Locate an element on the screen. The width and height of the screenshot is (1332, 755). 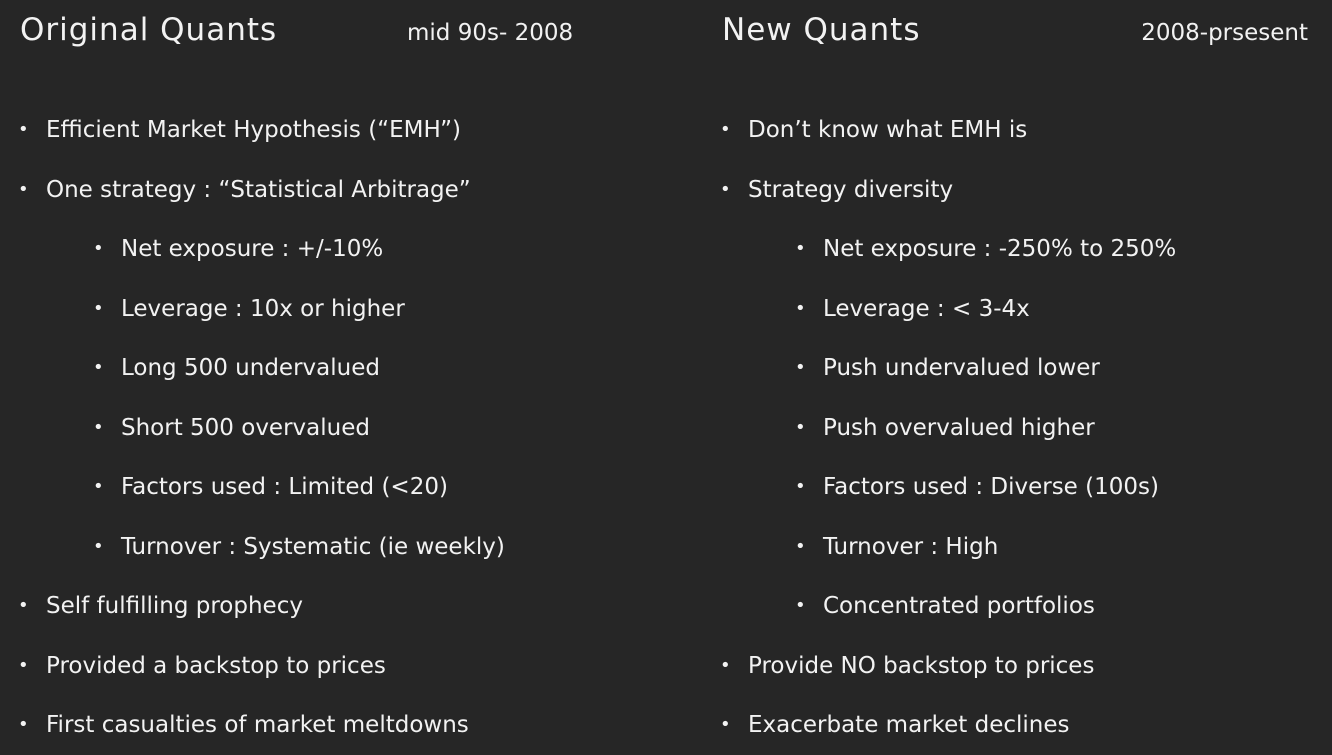
list-item-text: Provided a backstop to prices is located at coordinates (216, 666).